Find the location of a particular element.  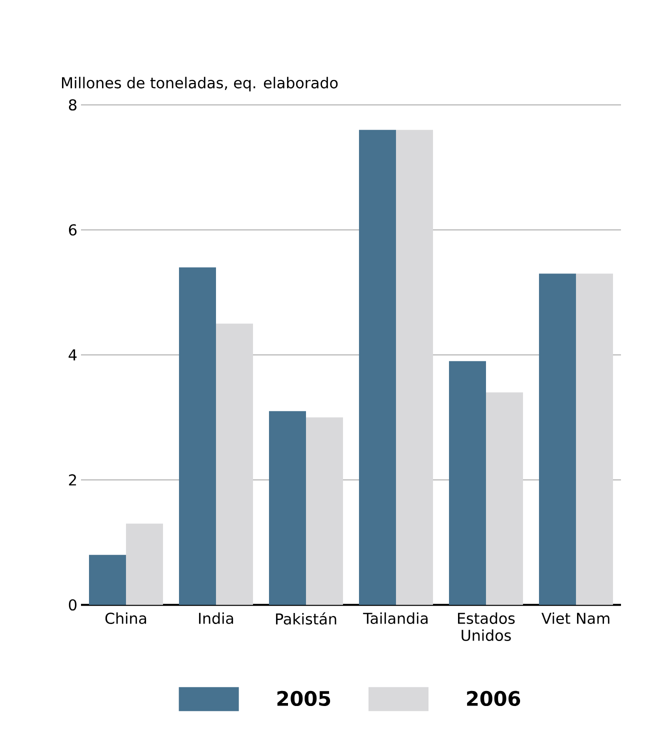

legend-label: 2005 is located at coordinates (303, 698).